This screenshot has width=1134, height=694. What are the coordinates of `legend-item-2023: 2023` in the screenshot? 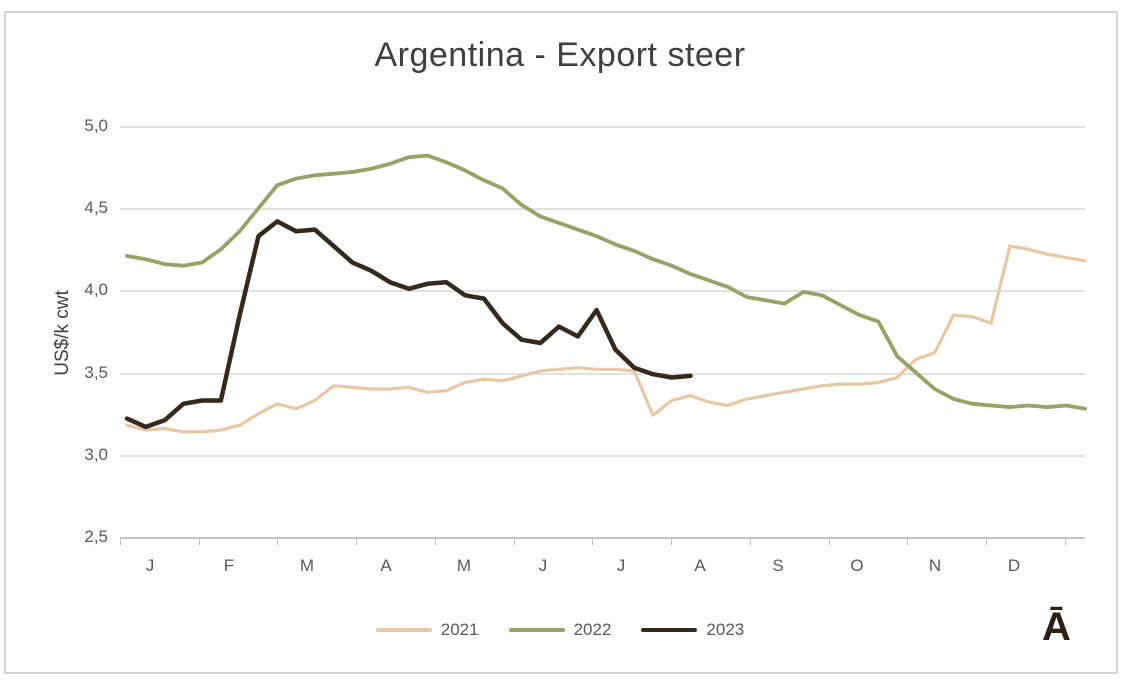 It's located at (692, 630).